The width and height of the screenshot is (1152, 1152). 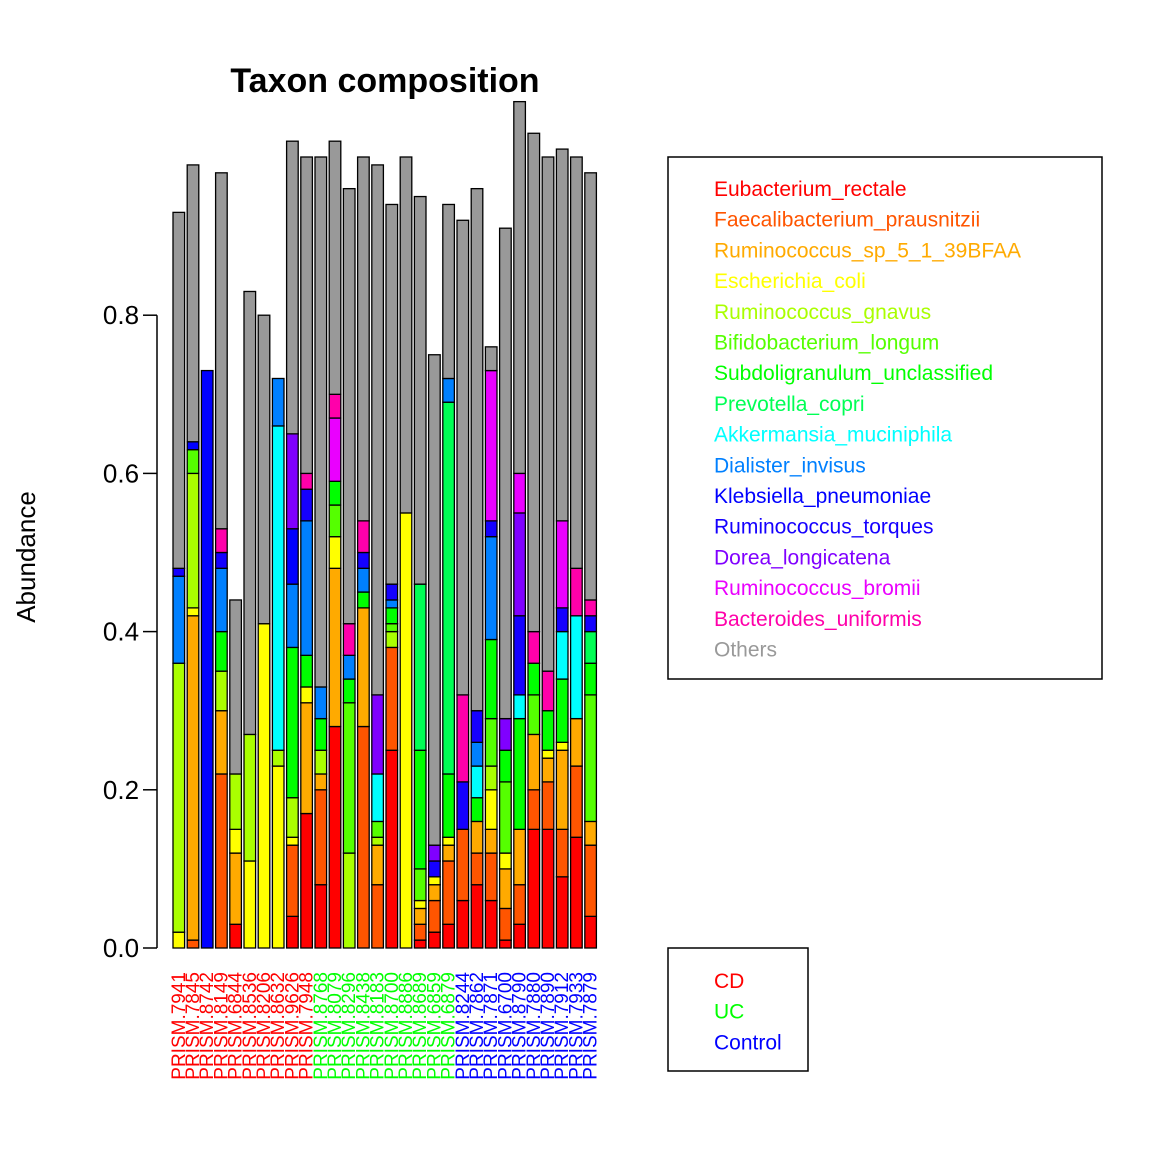 What do you see at coordinates (121, 632) in the screenshot?
I see `y-tick-label: 0.4` at bounding box center [121, 632].